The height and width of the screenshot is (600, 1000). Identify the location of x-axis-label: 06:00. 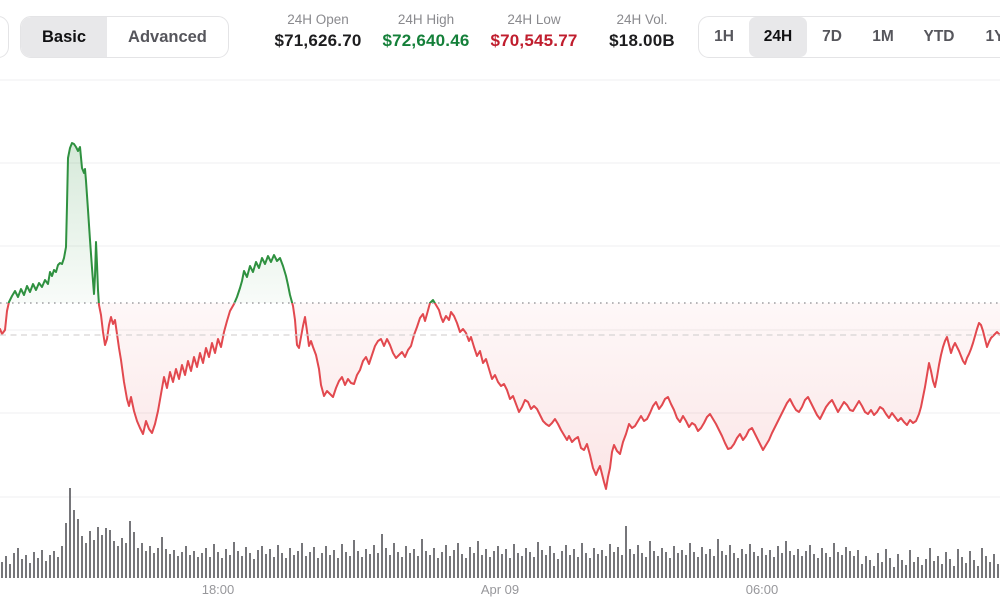
(762, 589).